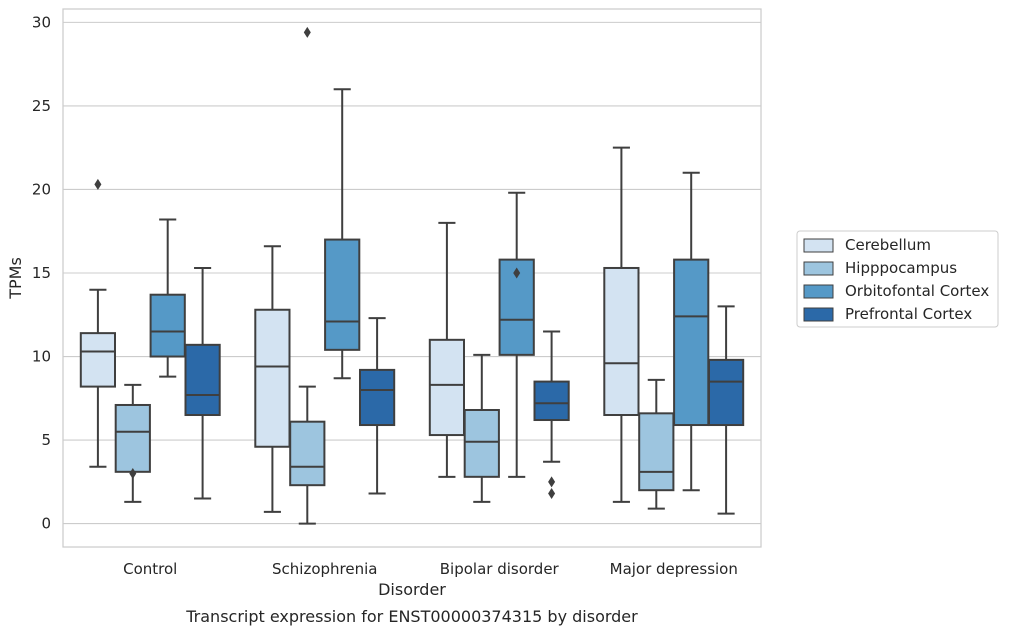 The image size is (1009, 634). Describe the element at coordinates (41, 106) in the screenshot. I see `y-tick-label: 25` at that location.